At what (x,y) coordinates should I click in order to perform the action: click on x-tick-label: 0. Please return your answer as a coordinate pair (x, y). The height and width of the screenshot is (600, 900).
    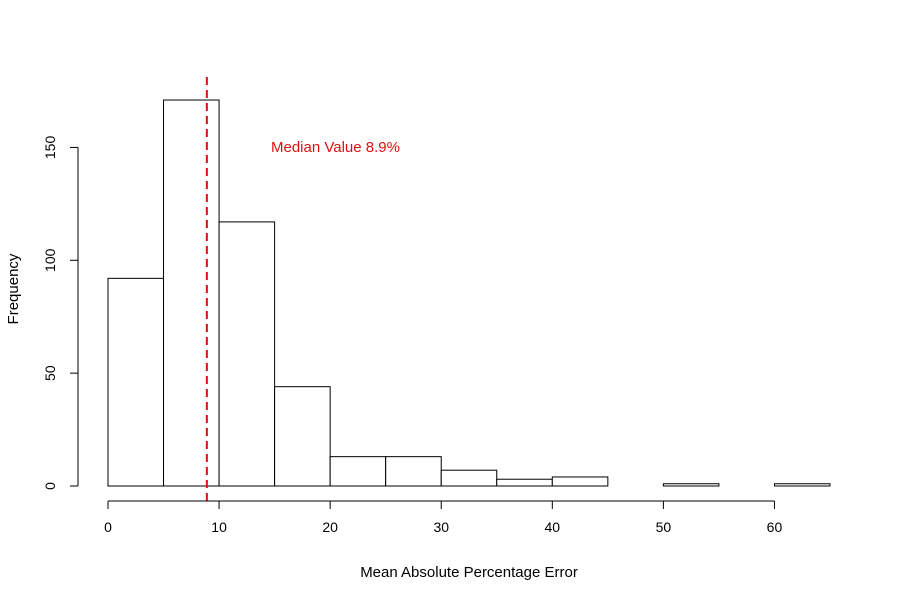
    Looking at the image, I should click on (108, 527).